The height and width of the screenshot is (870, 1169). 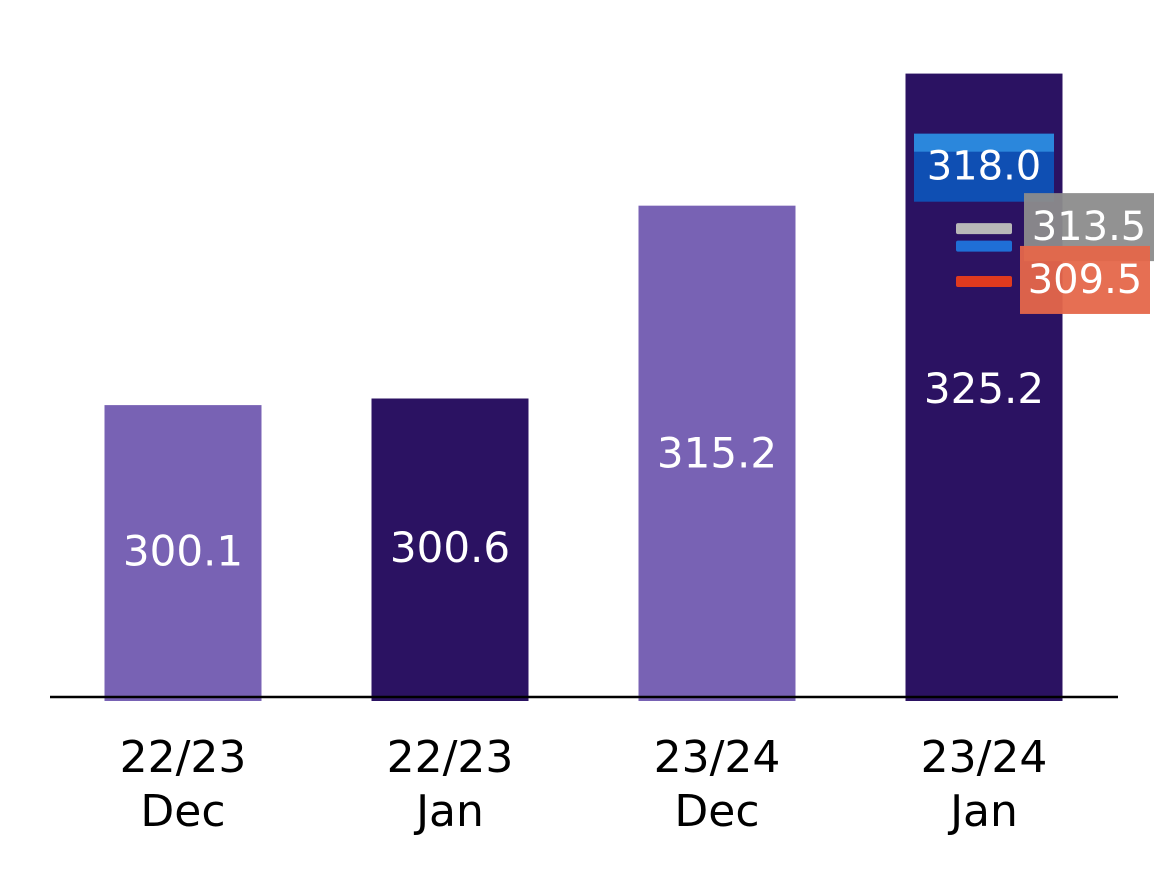 I want to click on bar-value-label: 300.6, so click(x=450, y=547).